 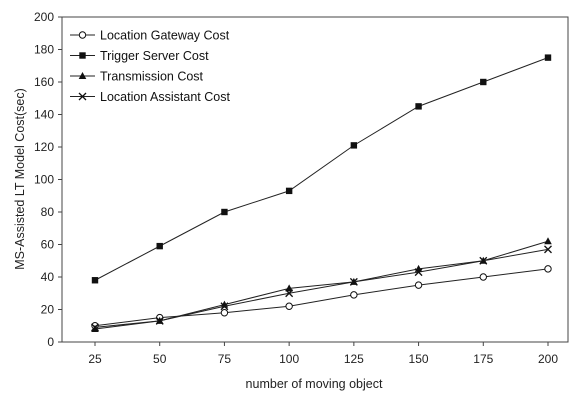 What do you see at coordinates (48, 277) in the screenshot?
I see `y-tick-label: 40` at bounding box center [48, 277].